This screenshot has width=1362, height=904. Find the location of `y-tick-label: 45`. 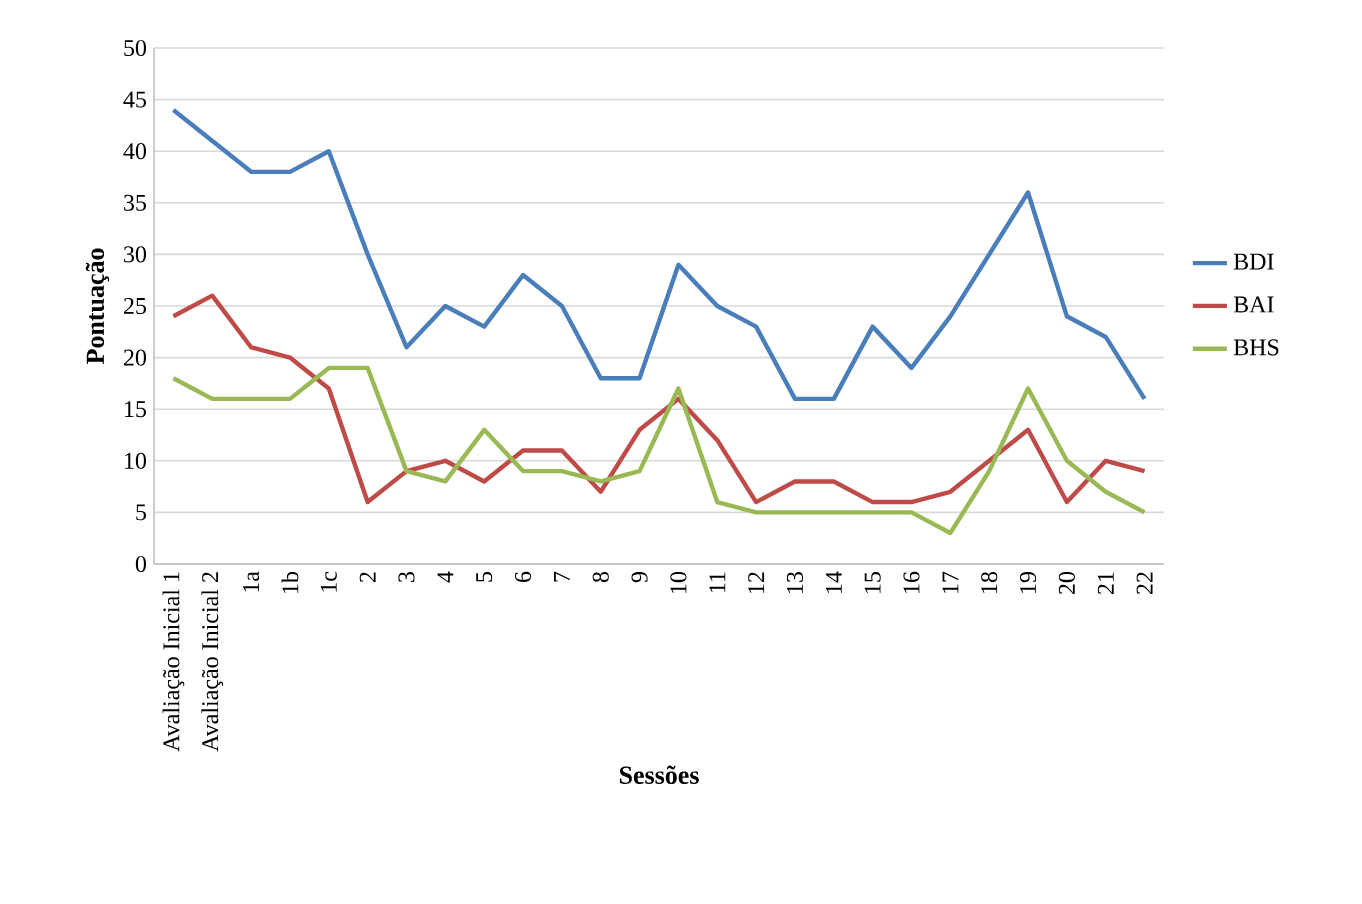

y-tick-label: 45 is located at coordinates (135, 99).